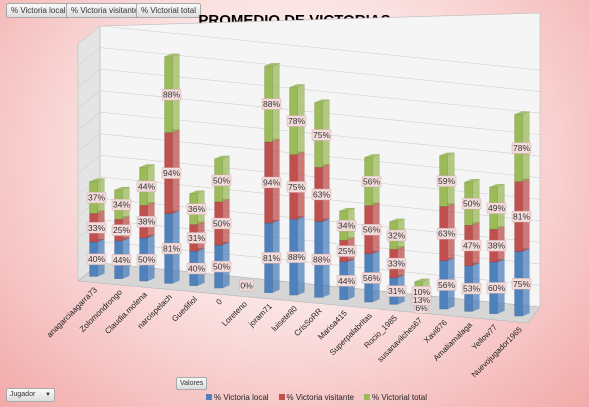 The width and height of the screenshot is (589, 407). I want to click on data-label-group-local-8: 88%, so click(296, 257).